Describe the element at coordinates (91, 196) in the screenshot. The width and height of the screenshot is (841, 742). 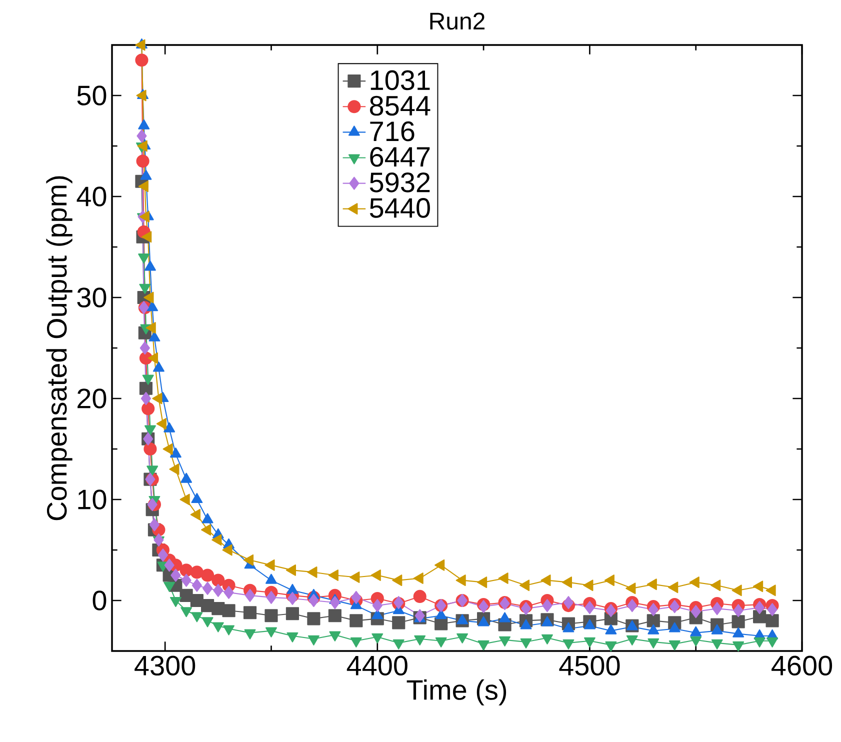
I see `y-tick-label: 40` at that location.